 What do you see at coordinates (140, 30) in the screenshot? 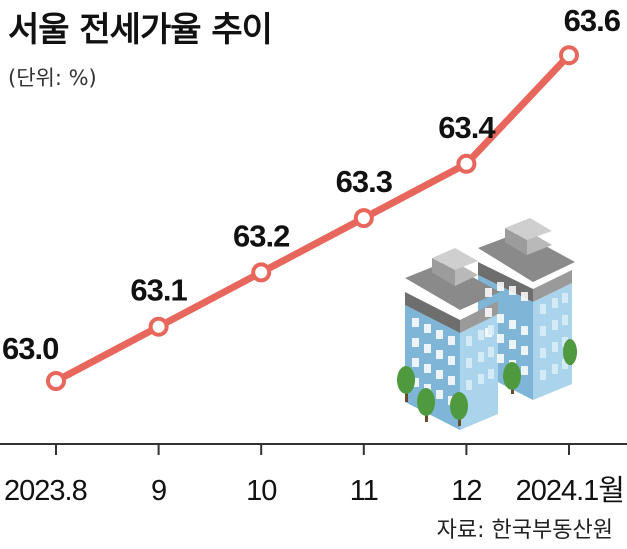
I see `chart-title: 서울 전세가율 추이` at bounding box center [140, 30].